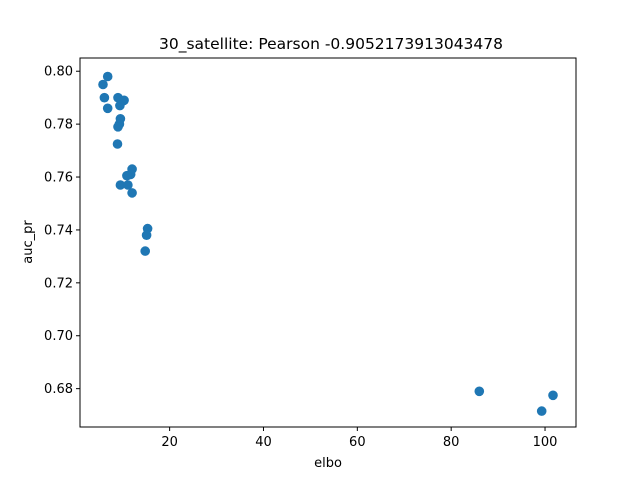 Image resolution: width=640 pixels, height=480 pixels. What do you see at coordinates (58, 283) in the screenshot?
I see `y-tick-label: 0.72` at bounding box center [58, 283].